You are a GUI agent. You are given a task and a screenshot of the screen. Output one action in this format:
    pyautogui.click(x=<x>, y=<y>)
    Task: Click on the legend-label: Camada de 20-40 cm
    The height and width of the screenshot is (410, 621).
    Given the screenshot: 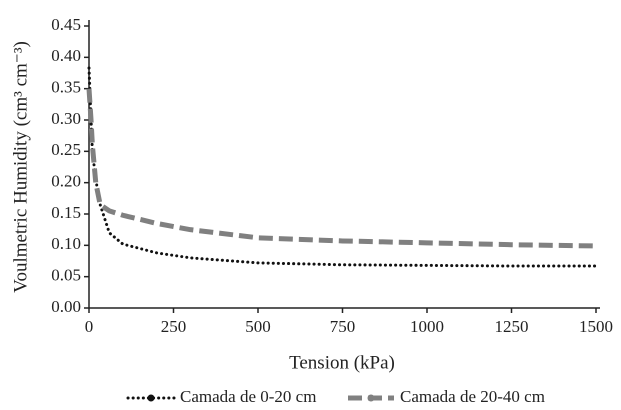 What is the action you would take?
    pyautogui.click(x=472, y=396)
    